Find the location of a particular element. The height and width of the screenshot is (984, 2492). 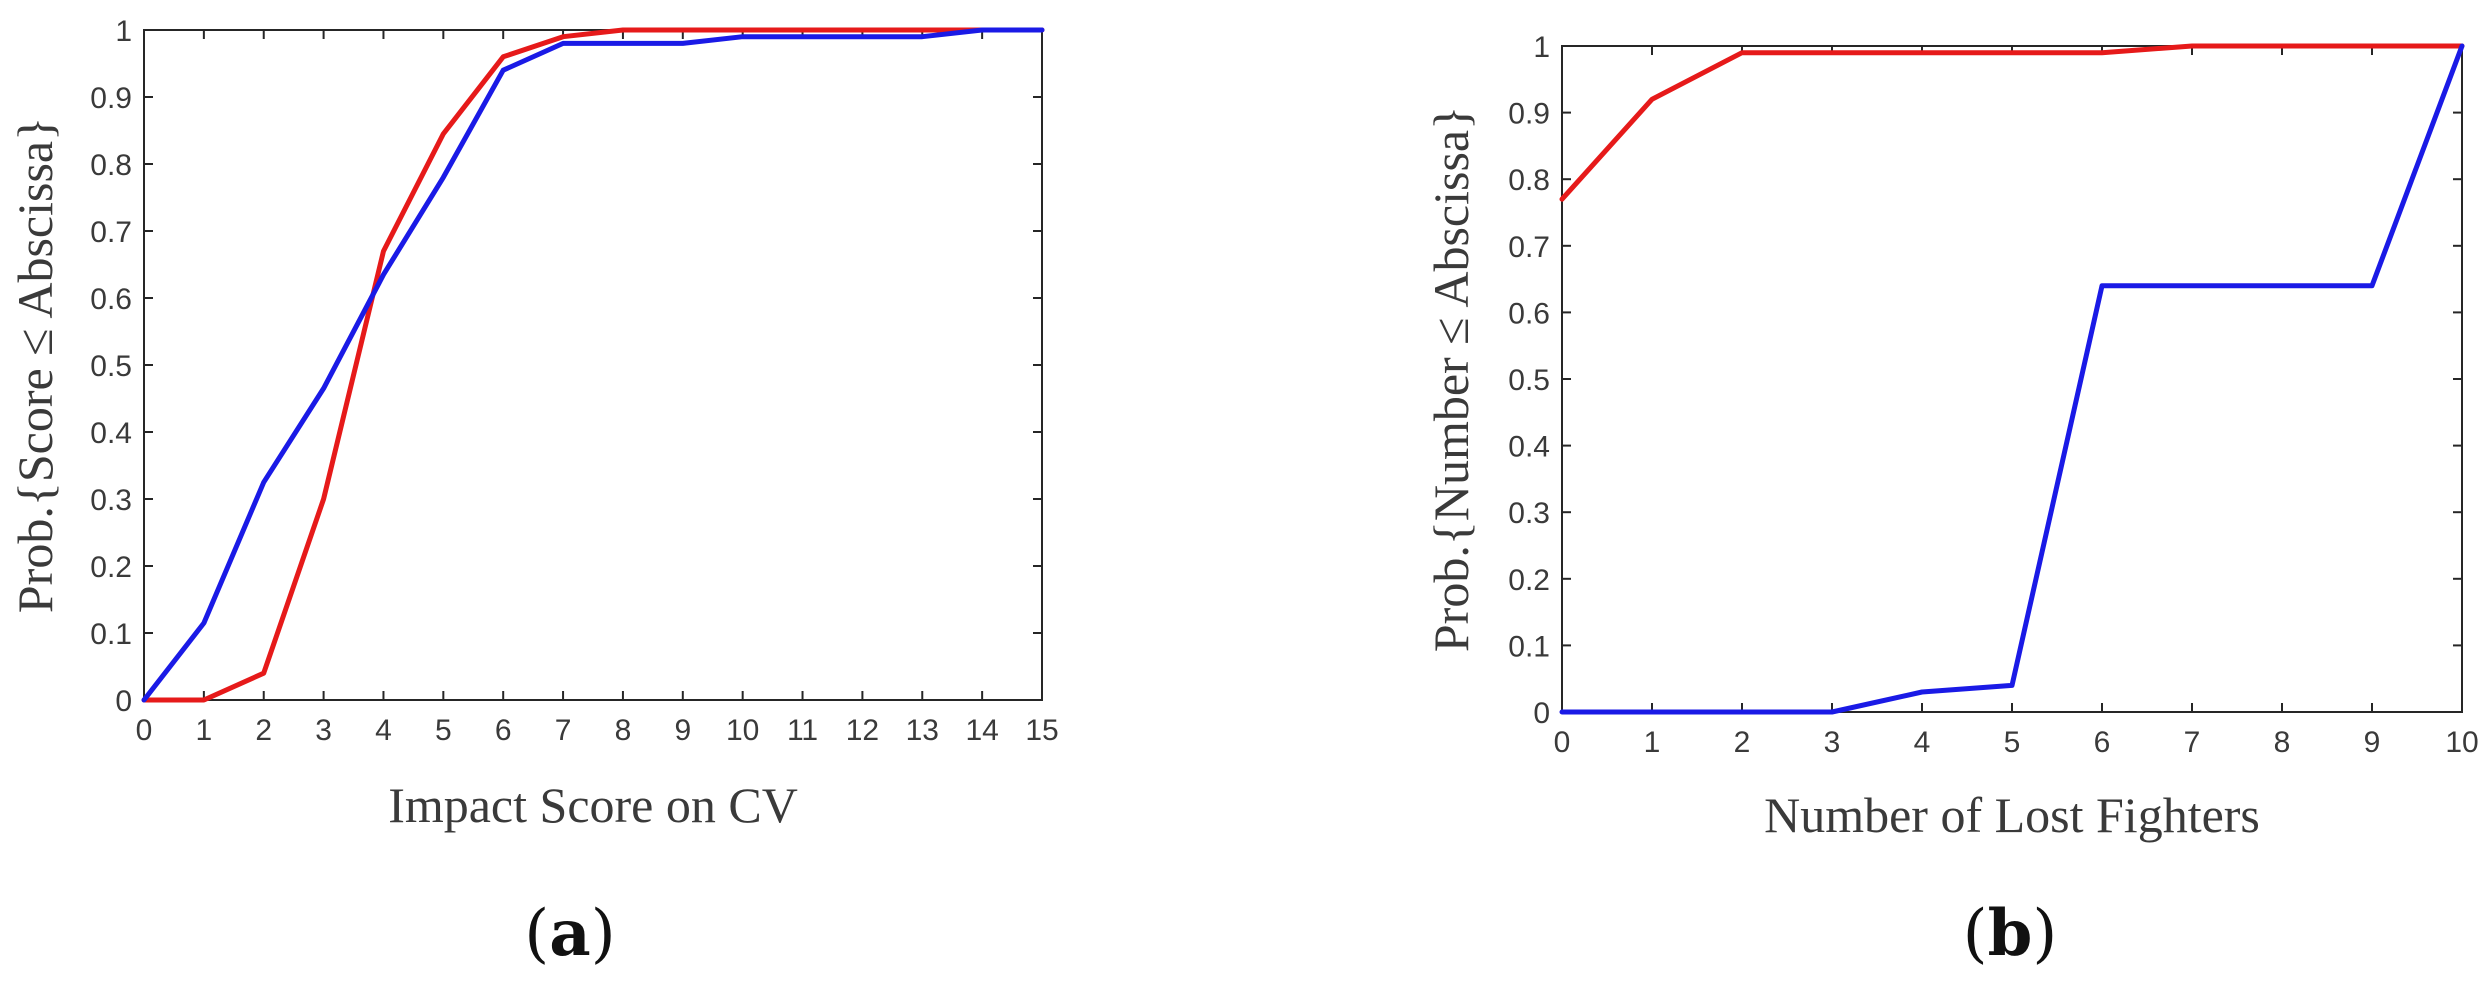

panel-caption-letter: b is located at coordinates (2010, 933).